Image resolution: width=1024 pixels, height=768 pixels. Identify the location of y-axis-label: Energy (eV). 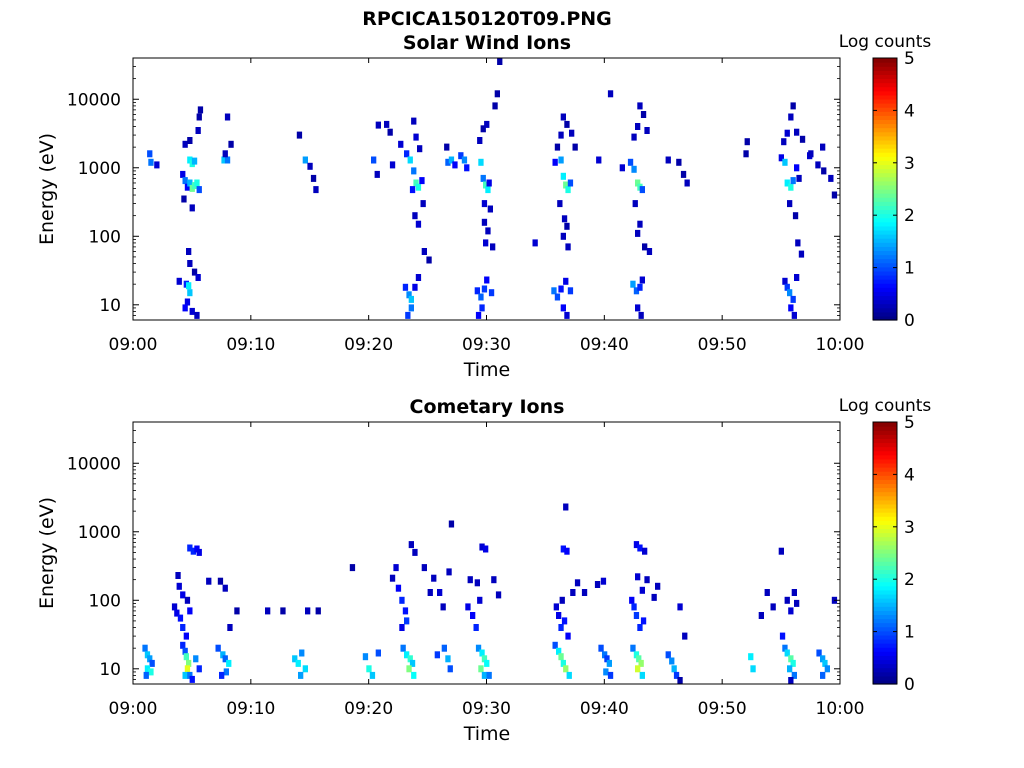
(47, 553).